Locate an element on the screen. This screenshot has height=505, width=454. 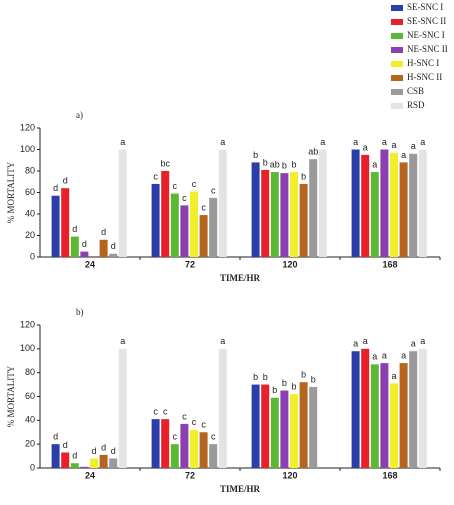
panel-label: b) is located at coordinates (80, 312).